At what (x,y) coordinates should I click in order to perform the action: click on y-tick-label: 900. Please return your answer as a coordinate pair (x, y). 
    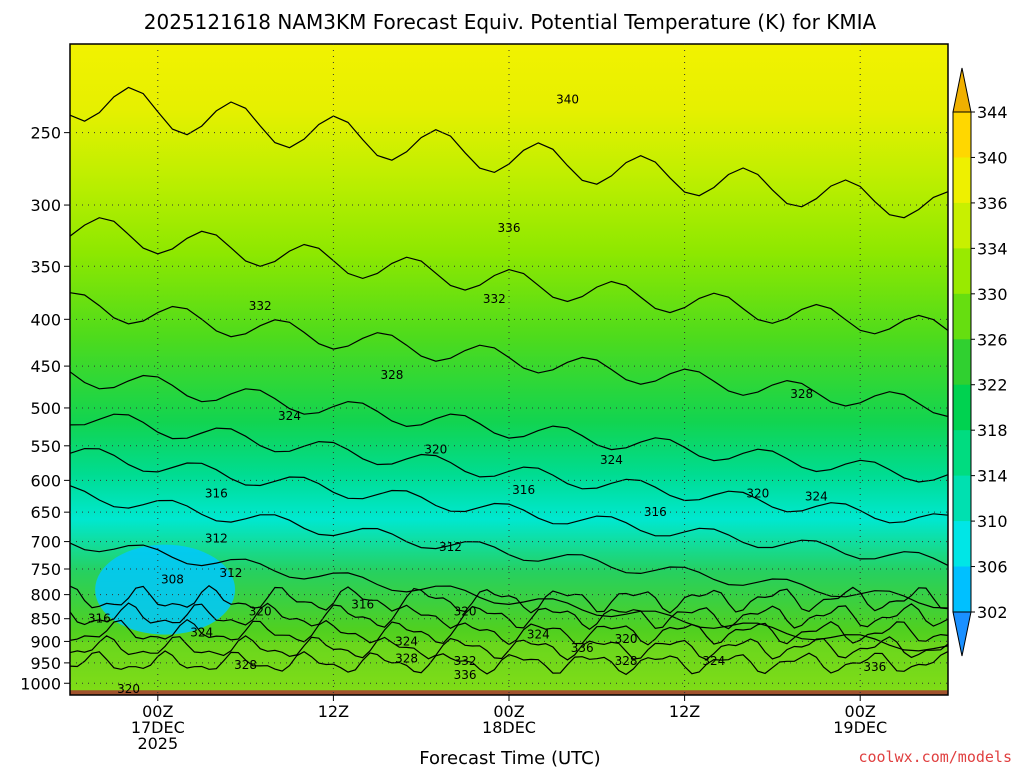
    Looking at the image, I should click on (45, 641).